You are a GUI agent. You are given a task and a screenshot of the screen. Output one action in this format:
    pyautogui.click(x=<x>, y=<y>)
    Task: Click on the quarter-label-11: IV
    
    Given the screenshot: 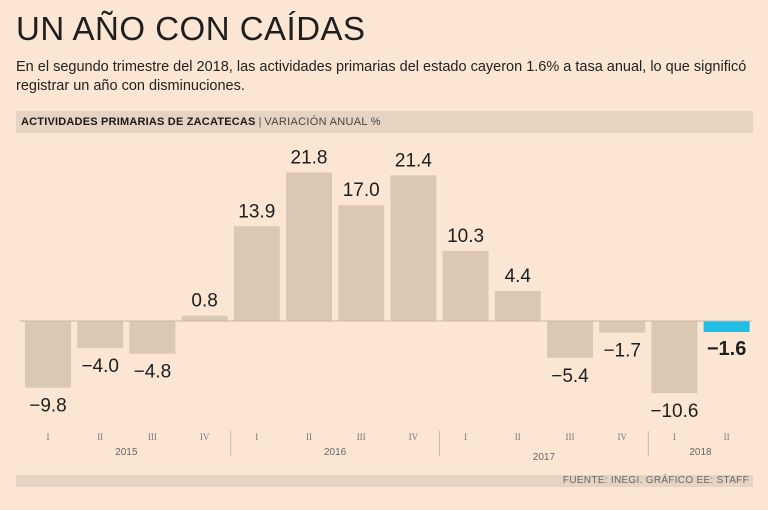 What is the action you would take?
    pyautogui.click(x=622, y=437)
    